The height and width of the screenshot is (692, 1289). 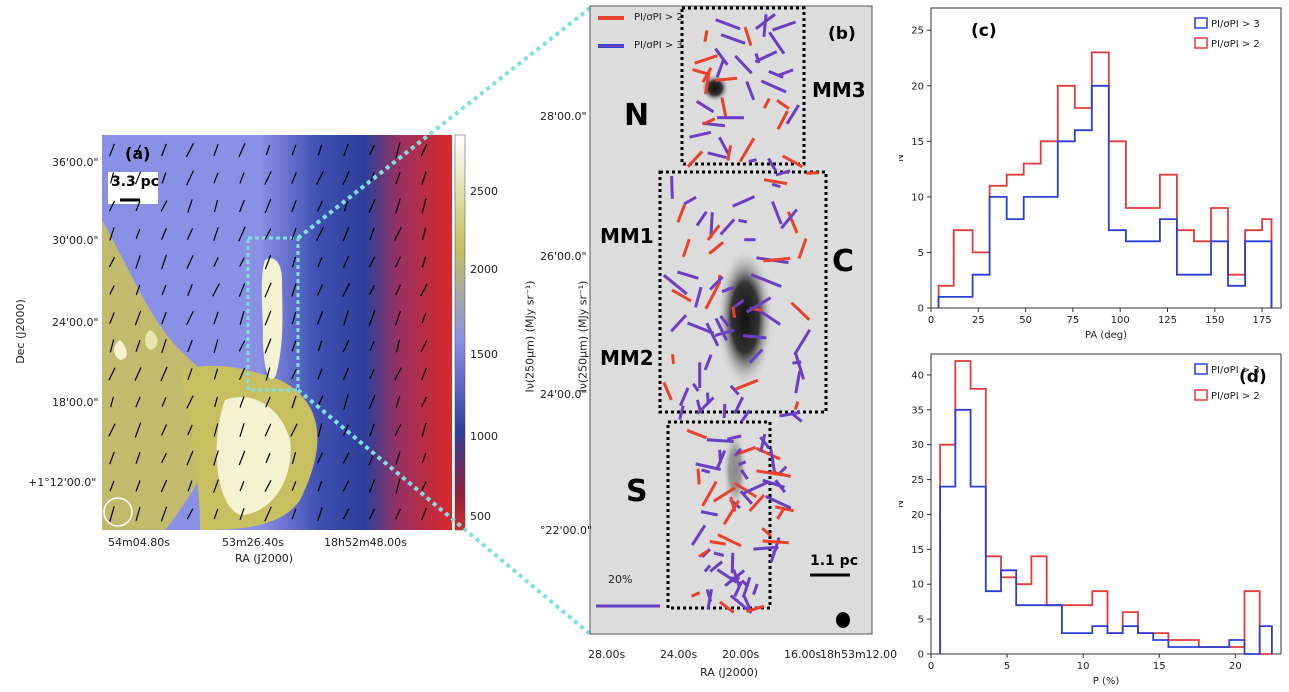 What do you see at coordinates (1120, 320) in the screenshot?
I see `x-tick-label: 100` at bounding box center [1120, 320].